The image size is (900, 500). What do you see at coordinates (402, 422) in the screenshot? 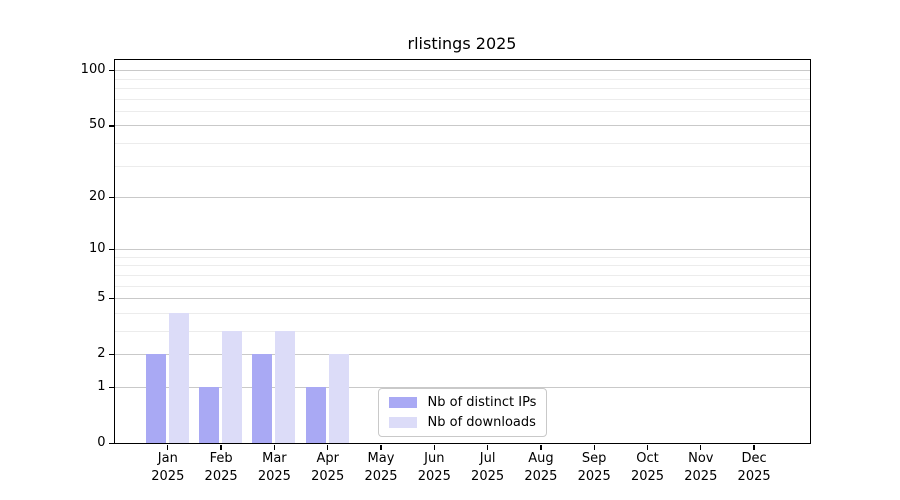
I see `legend-swatch-downloads-icon` at bounding box center [402, 422].